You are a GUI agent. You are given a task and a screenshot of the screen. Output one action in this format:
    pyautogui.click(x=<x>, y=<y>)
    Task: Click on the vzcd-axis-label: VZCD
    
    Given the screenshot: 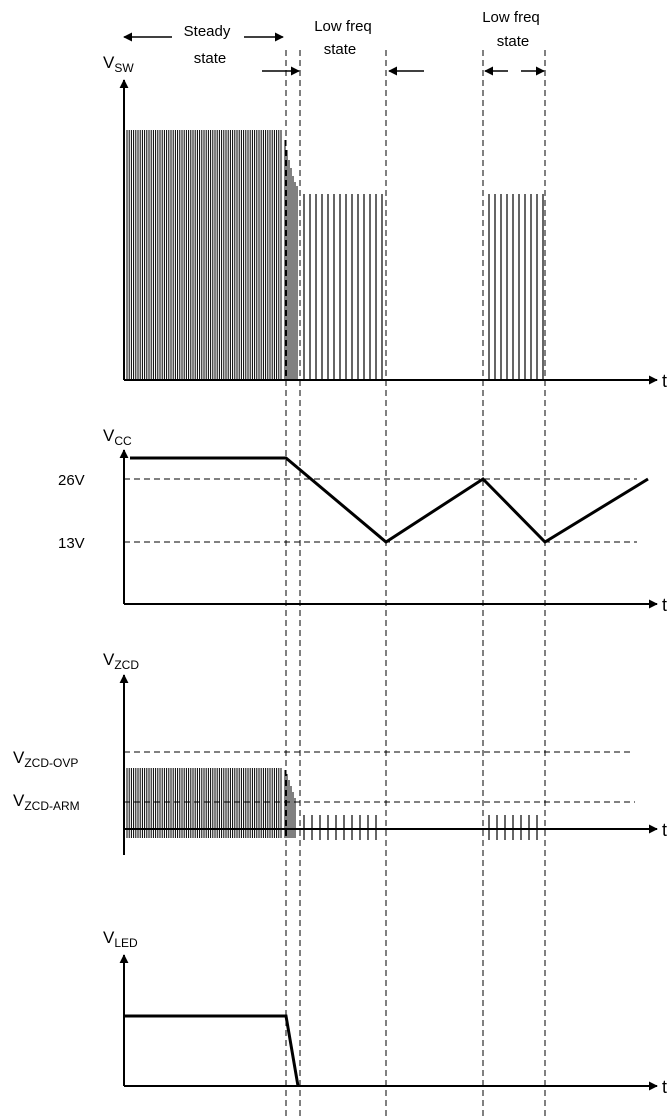 What is the action you would take?
    pyautogui.click(x=121, y=661)
    